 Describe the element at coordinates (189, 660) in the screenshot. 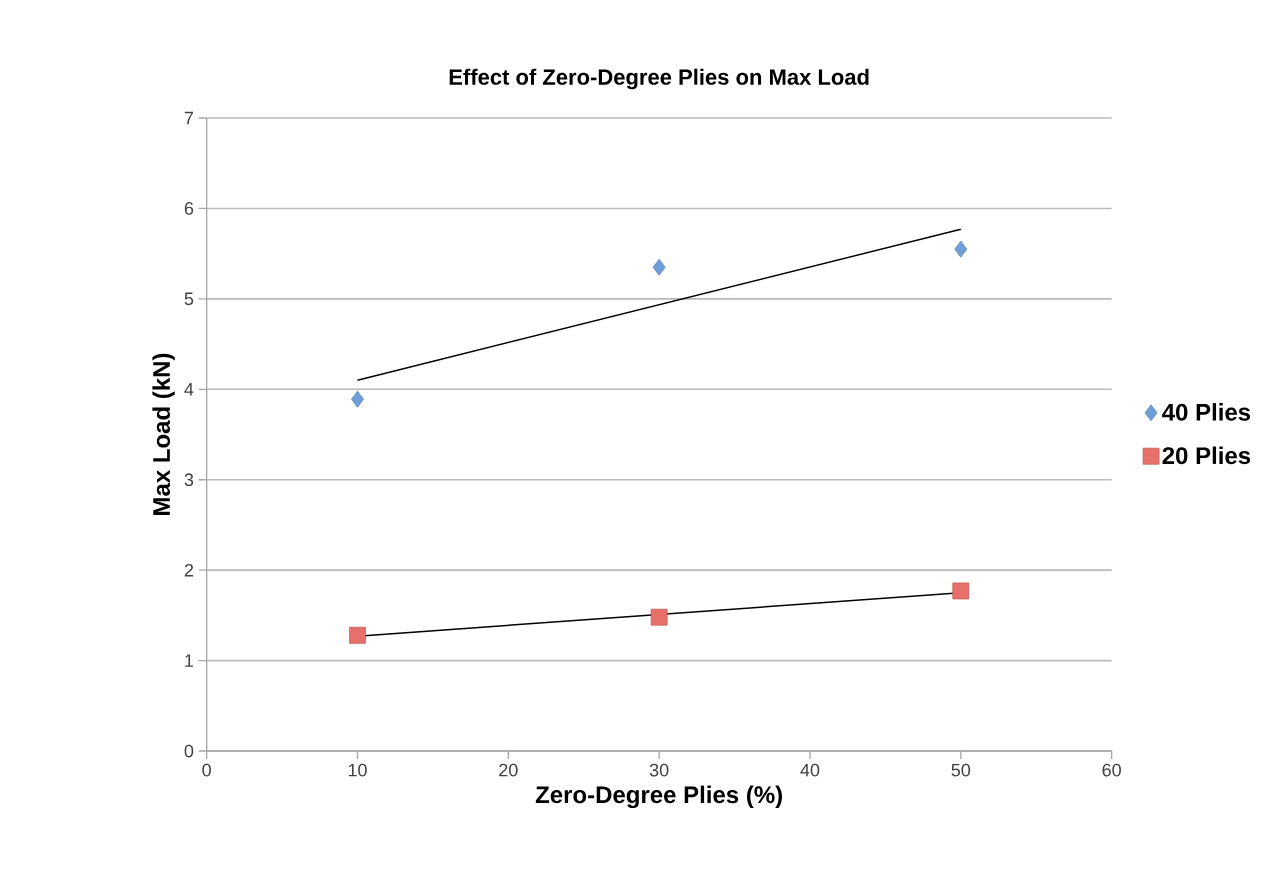

I see `y-tick-label: 1` at that location.